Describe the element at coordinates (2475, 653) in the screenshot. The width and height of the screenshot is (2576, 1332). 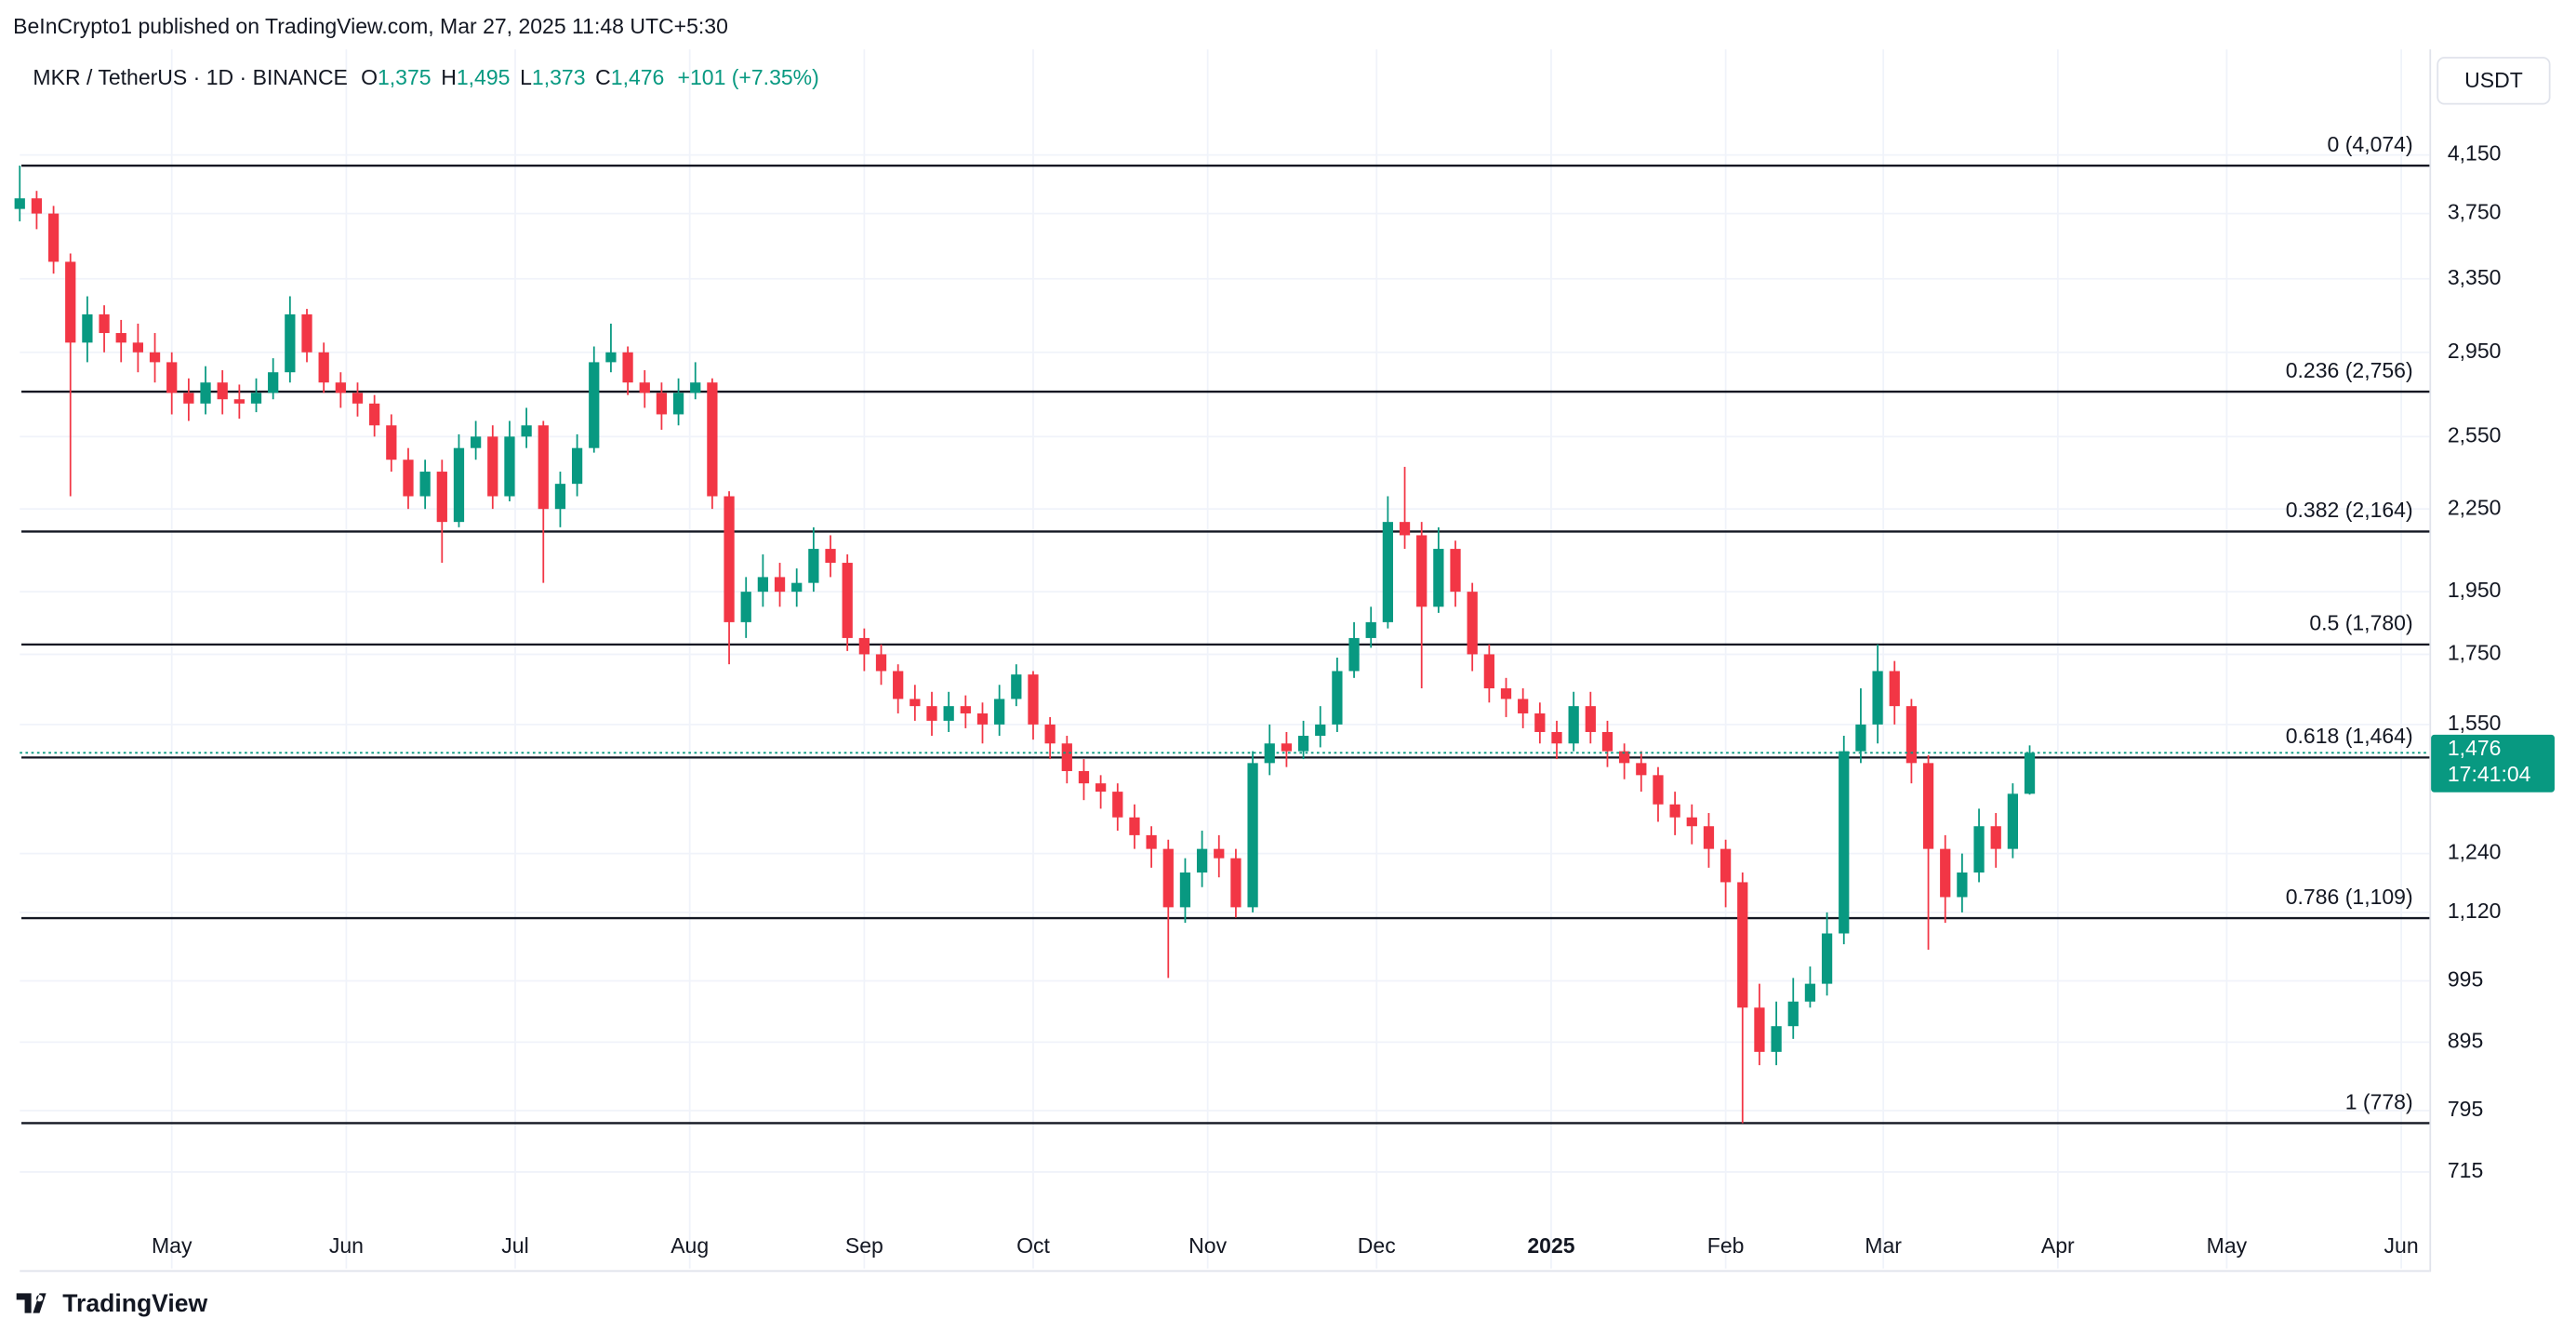
I see `y-tick-label: 1,750` at that location.